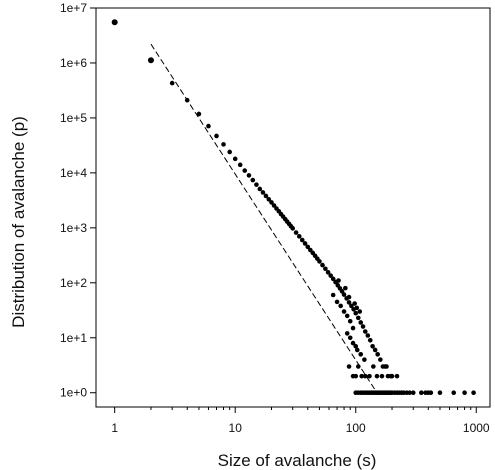 The width and height of the screenshot is (495, 470). What do you see at coordinates (73, 338) in the screenshot?
I see `y-tick-label: 1e+1` at bounding box center [73, 338].